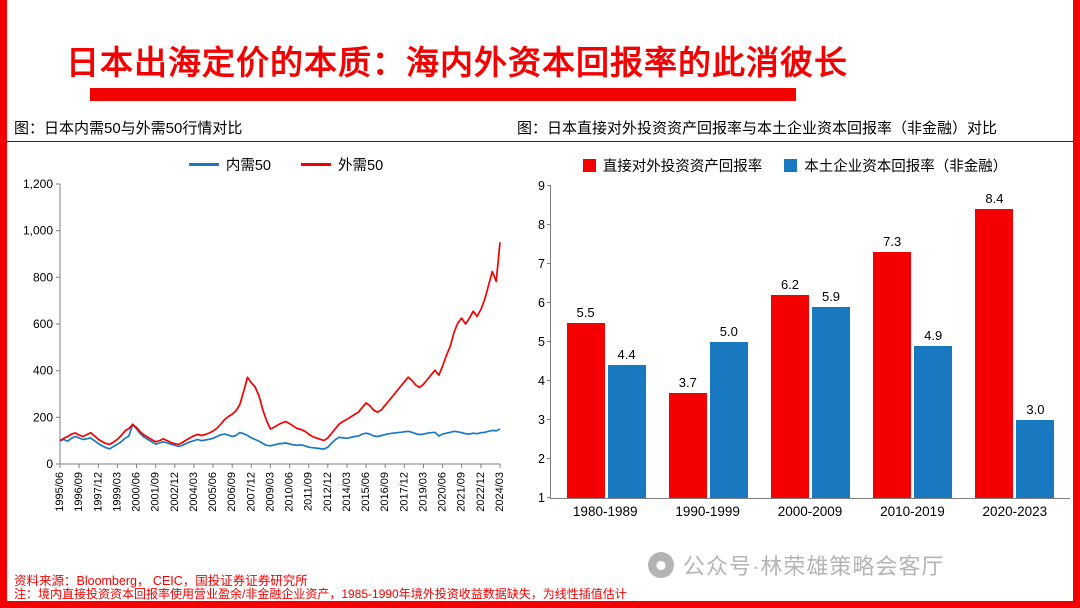 This screenshot has height=608, width=1080. What do you see at coordinates (251, 492) in the screenshot?
I see `x-tick-label: 2007/12` at bounding box center [251, 492].